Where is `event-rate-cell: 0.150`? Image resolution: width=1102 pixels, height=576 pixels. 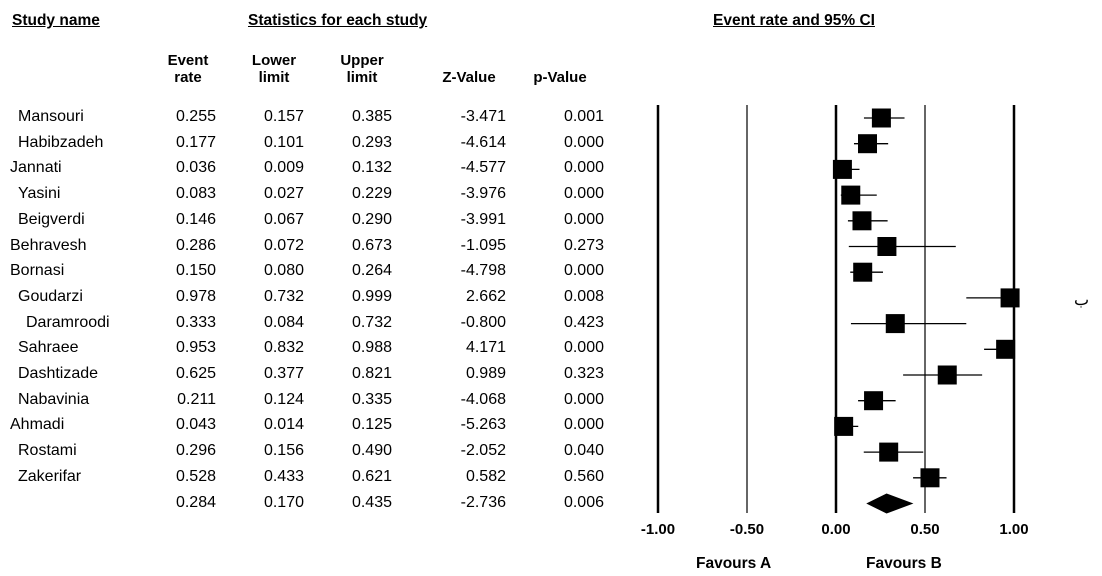 event-rate-cell: 0.150 is located at coordinates (195, 271).